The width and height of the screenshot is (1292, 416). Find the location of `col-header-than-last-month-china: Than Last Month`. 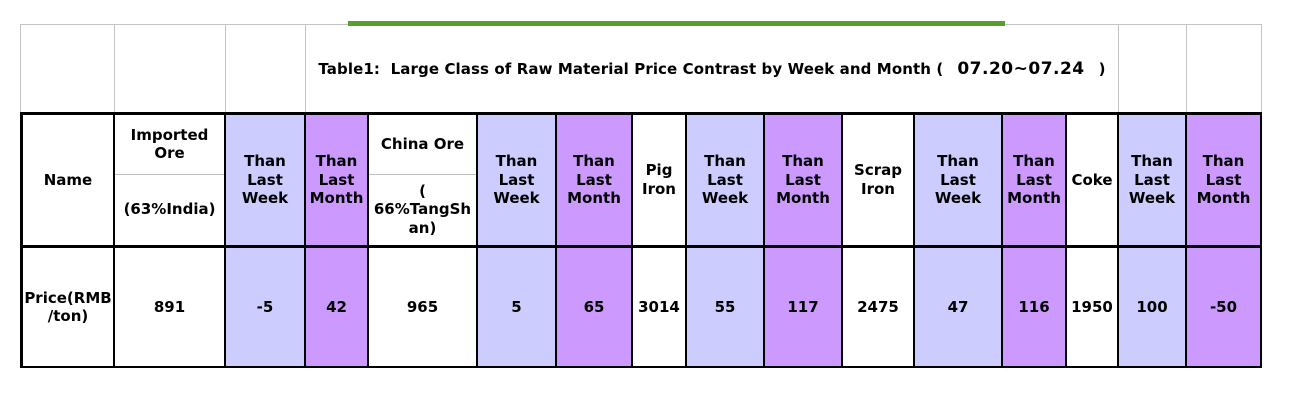

col-header-than-last-month-china: Than Last Month is located at coordinates (595, 180).